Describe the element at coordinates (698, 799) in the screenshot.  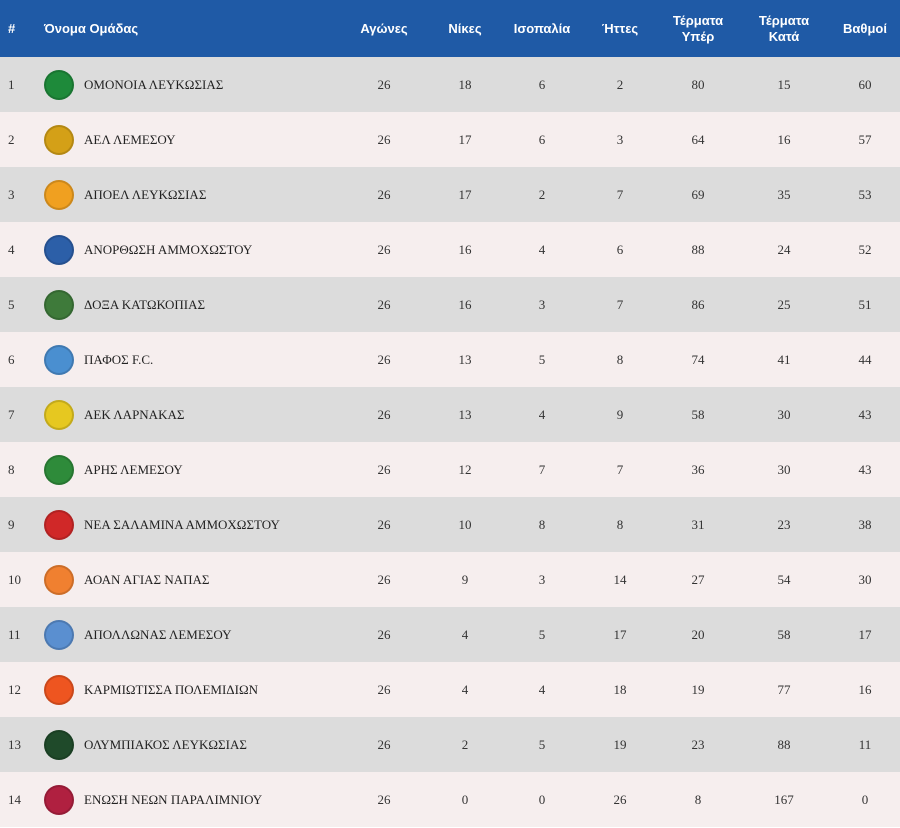
I see `goals-for-cell: 8` at that location.